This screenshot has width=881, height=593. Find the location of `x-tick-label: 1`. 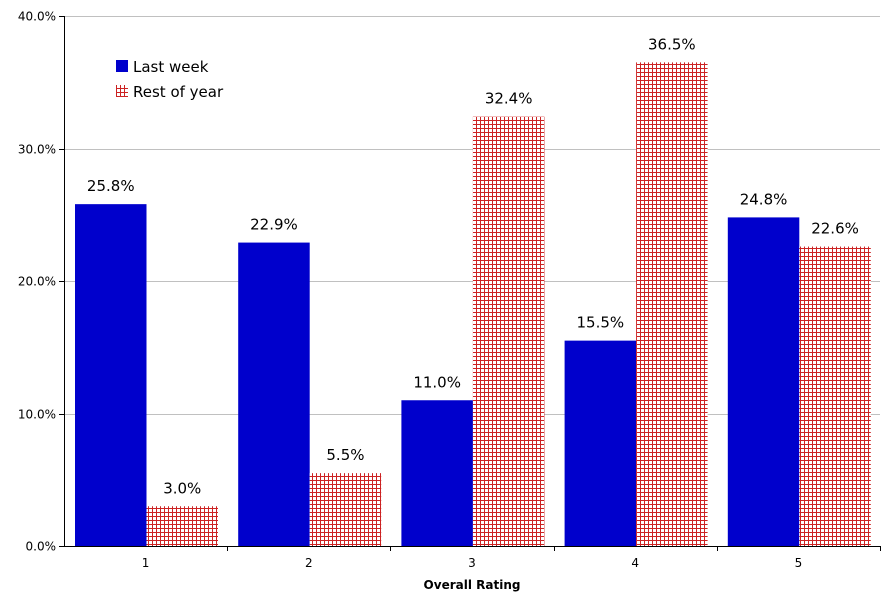

x-tick-label: 1 is located at coordinates (146, 563).